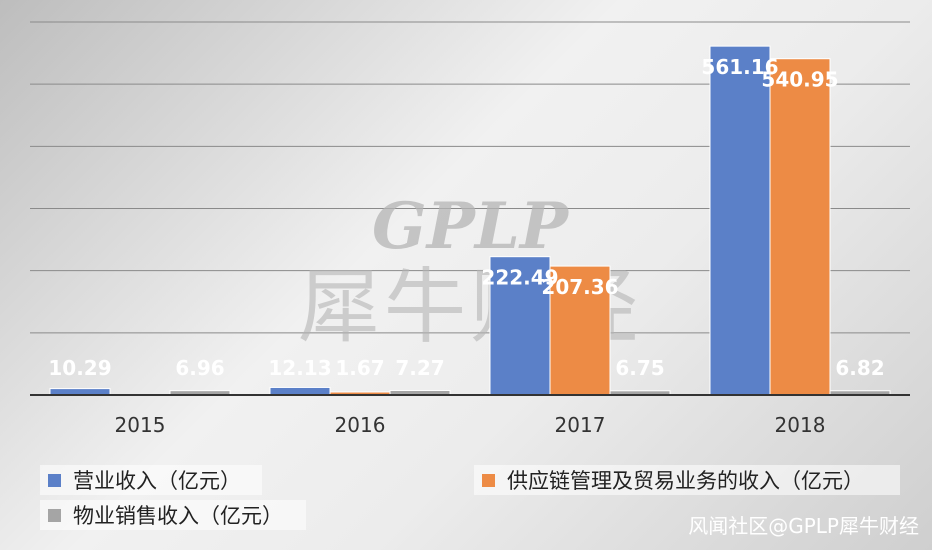 This screenshot has width=932, height=550. What do you see at coordinates (800, 425) in the screenshot?
I see `x-tick-label-2018: 2018` at bounding box center [800, 425].